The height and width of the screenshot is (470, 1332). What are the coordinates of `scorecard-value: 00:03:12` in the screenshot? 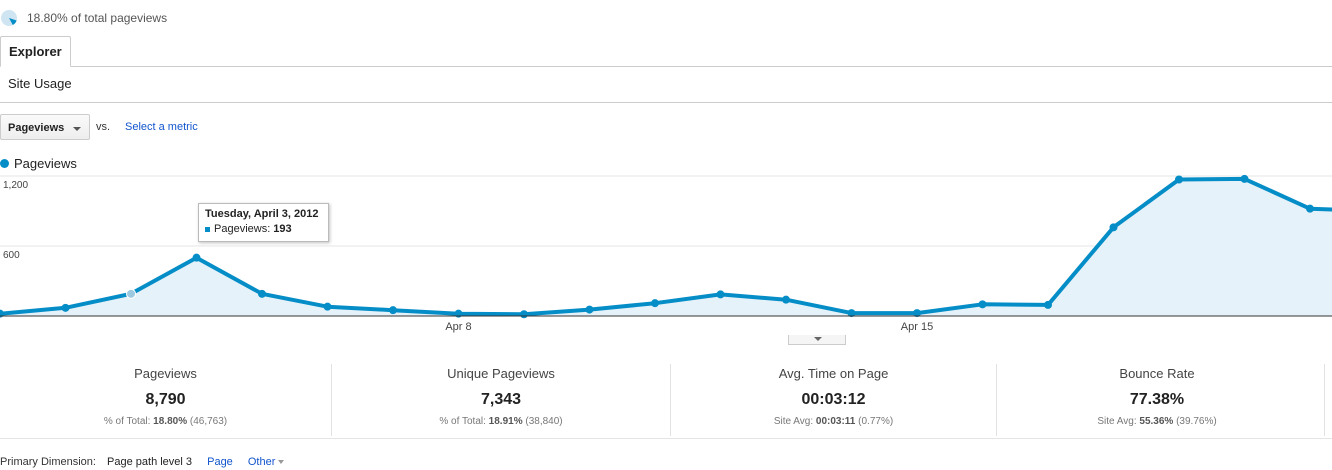 It's located at (833, 399).